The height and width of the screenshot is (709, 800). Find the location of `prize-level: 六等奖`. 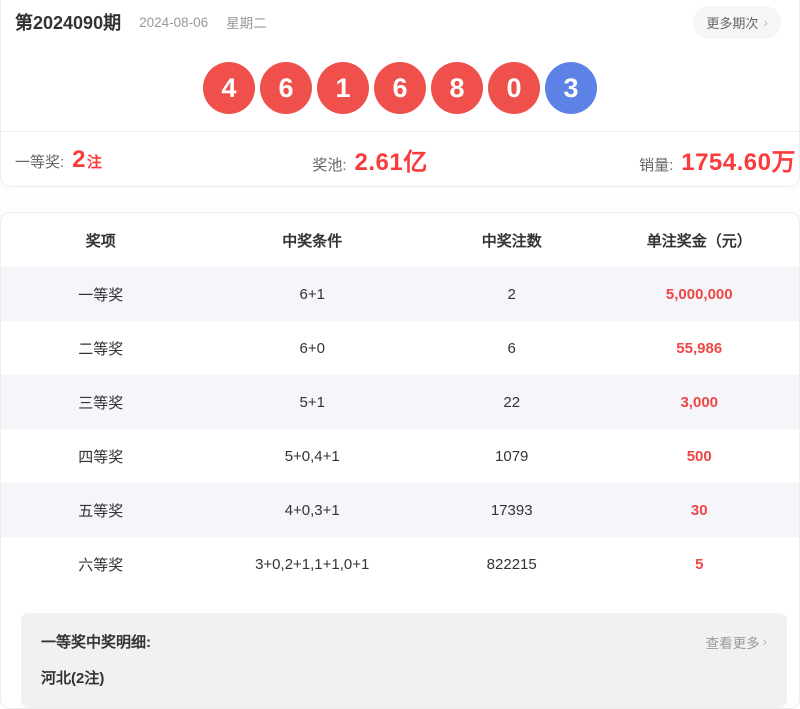

prize-level: 六等奖 is located at coordinates (101, 565).